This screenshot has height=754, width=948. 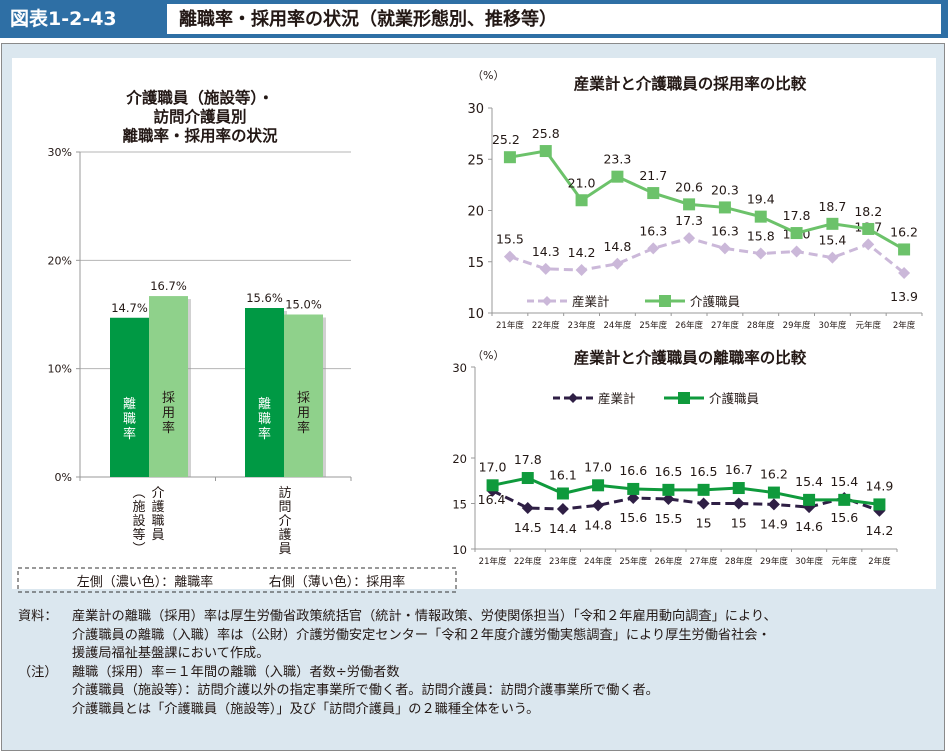 I want to click on line-y-tick-label: 10, so click(x=459, y=550).